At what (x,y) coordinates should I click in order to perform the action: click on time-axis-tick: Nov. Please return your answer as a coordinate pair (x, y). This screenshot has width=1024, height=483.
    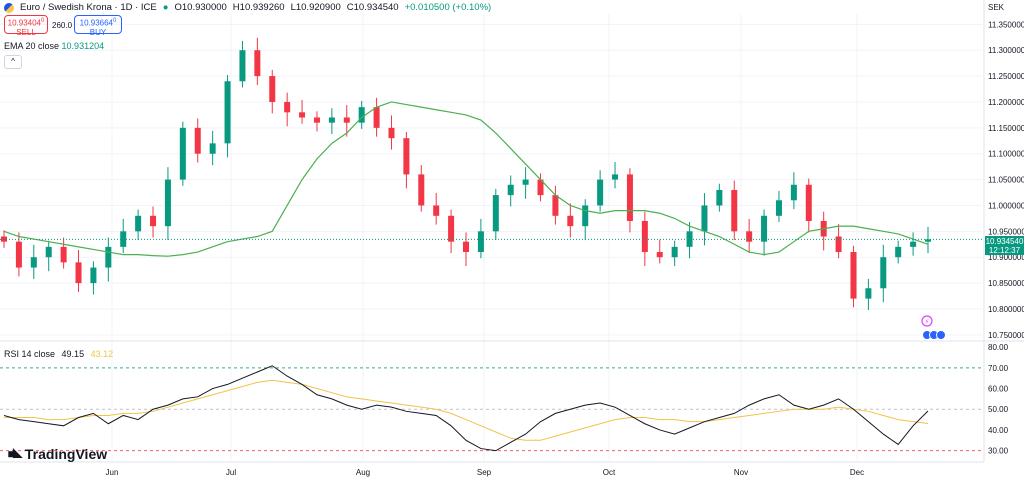
    Looking at the image, I should click on (741, 472).